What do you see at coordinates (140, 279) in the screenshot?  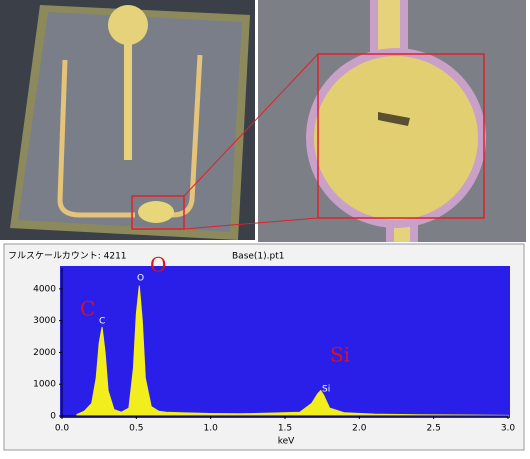 I see `peak-label: O` at bounding box center [140, 279].